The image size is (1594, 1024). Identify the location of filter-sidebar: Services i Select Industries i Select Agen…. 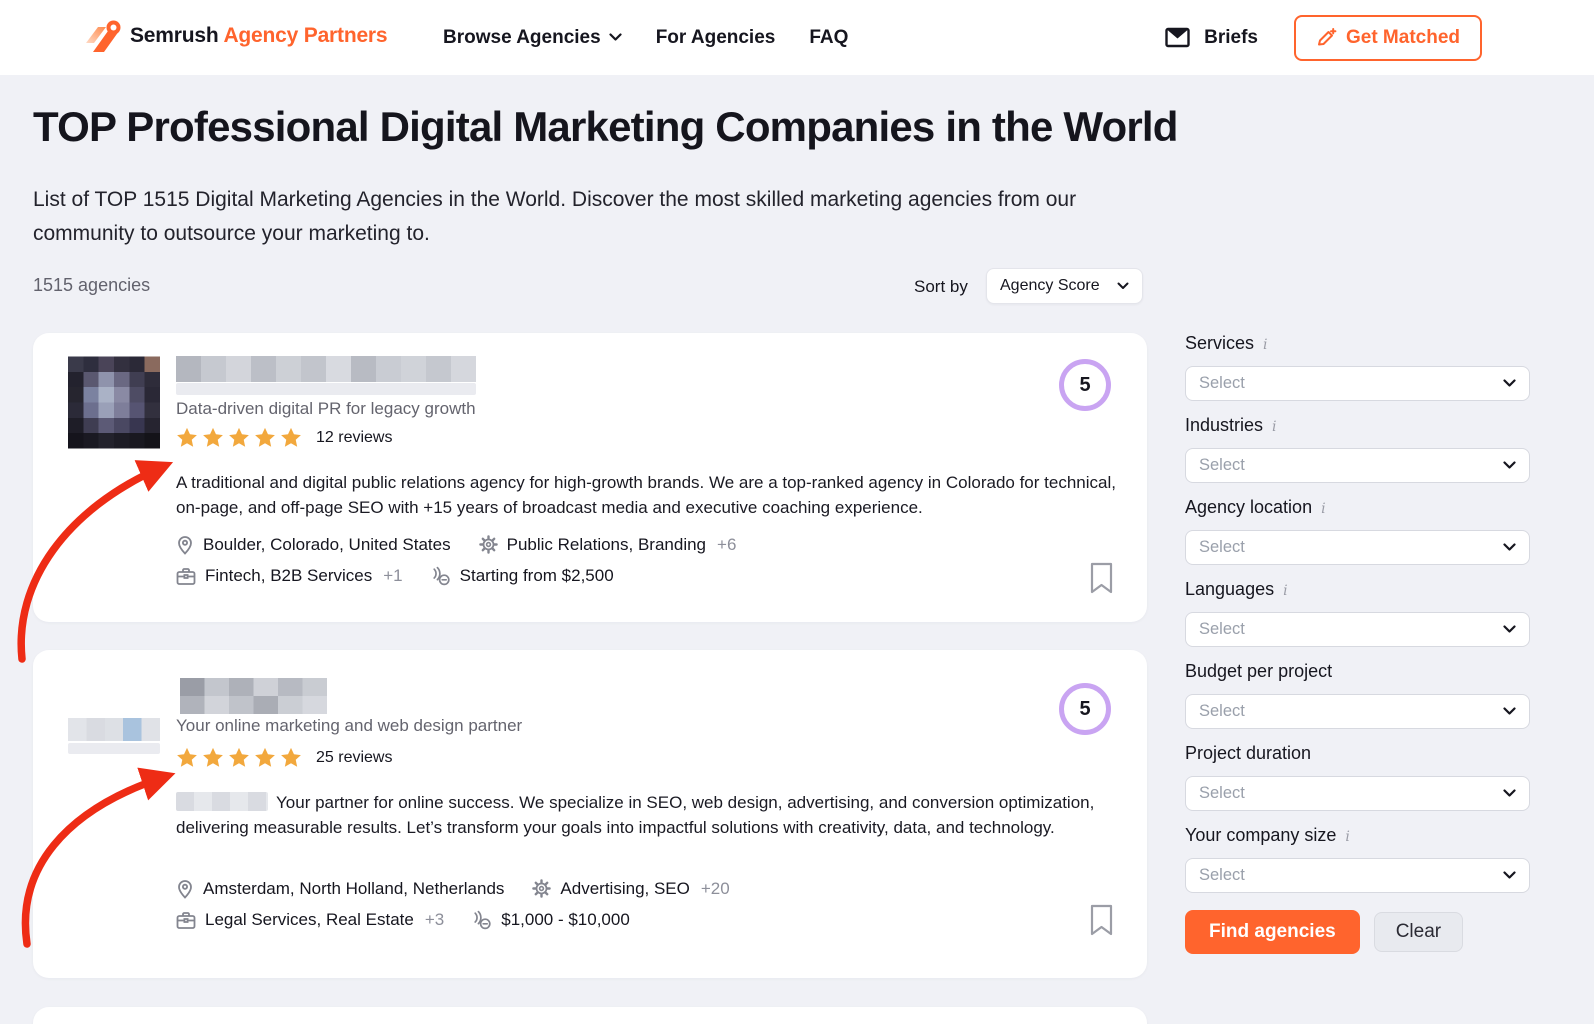
(1357, 643).